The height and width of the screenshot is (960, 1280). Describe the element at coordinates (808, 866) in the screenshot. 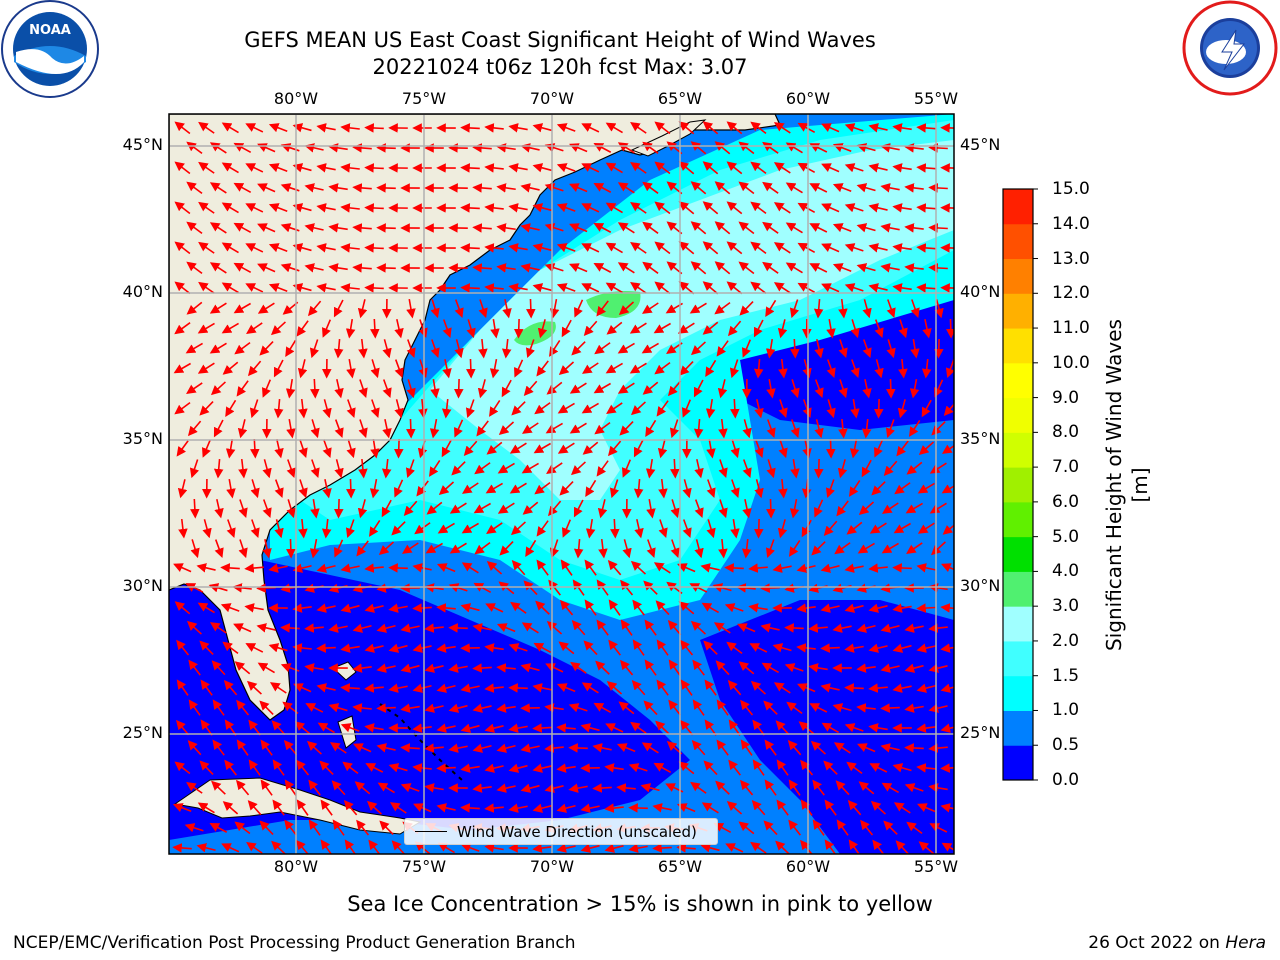

I see `lon-label: 60°W` at that location.